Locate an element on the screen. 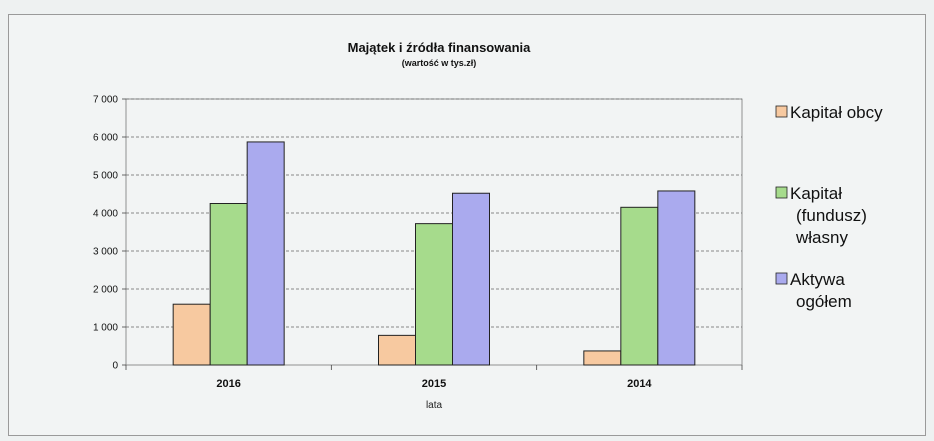 The width and height of the screenshot is (934, 441). legend-label: ogółem is located at coordinates (824, 301).